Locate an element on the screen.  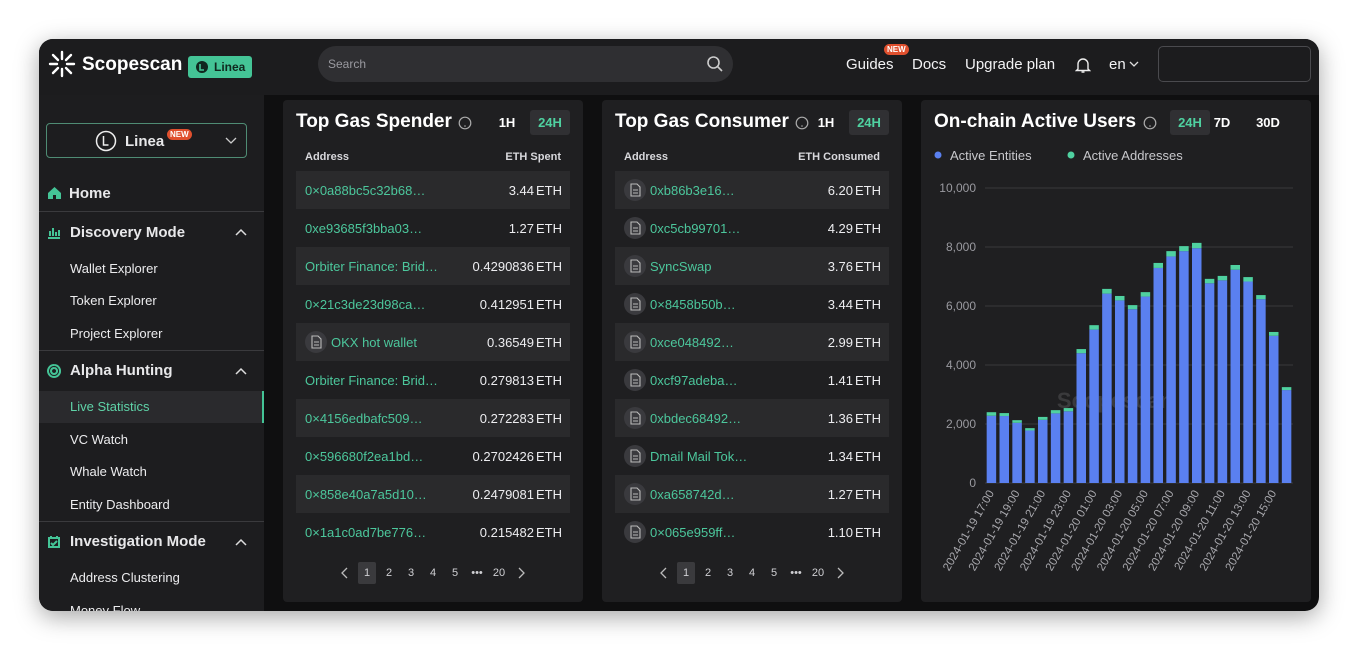
y-tick-label: 6,000 is located at coordinates (961, 306).